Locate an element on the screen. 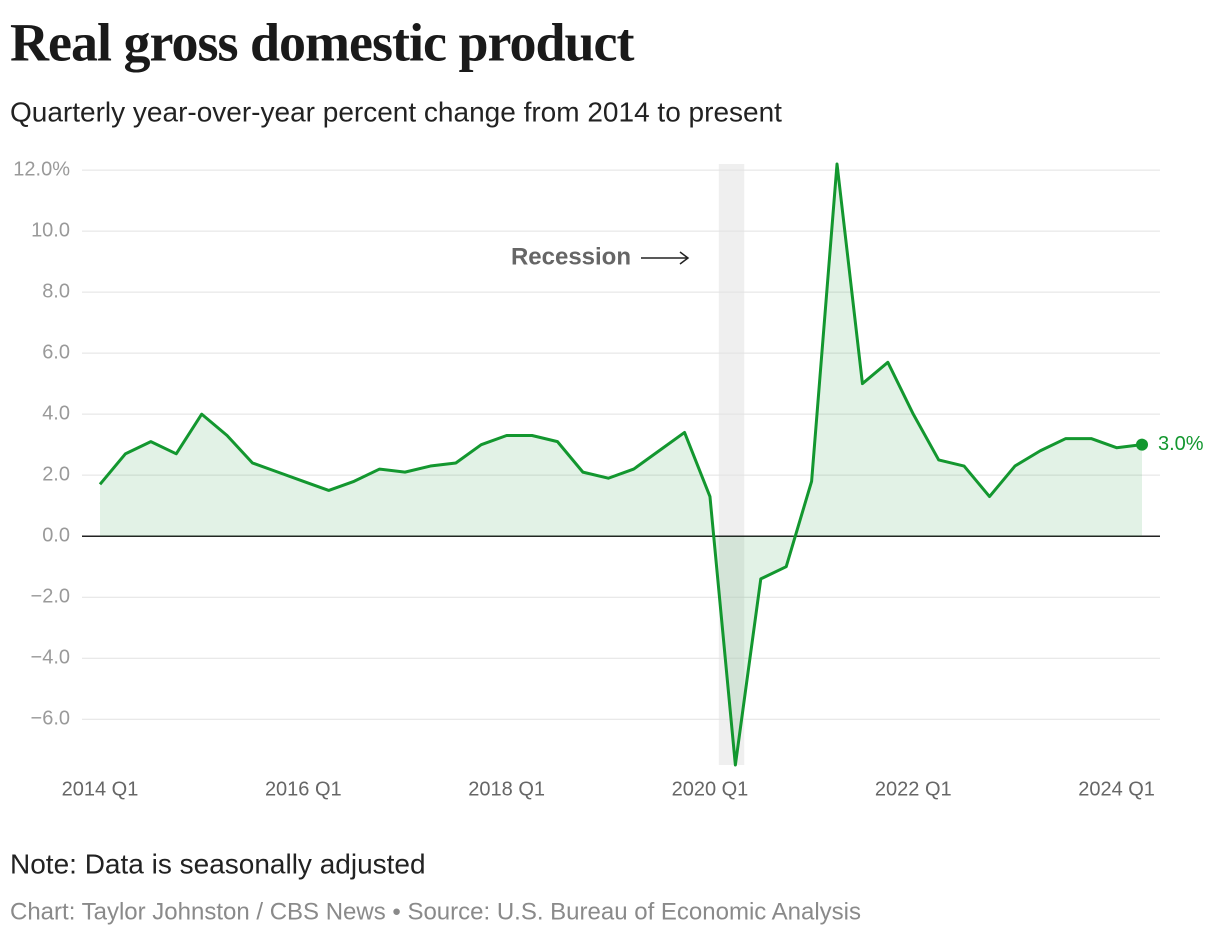  y-tick-label: −4.0 is located at coordinates (50, 658).